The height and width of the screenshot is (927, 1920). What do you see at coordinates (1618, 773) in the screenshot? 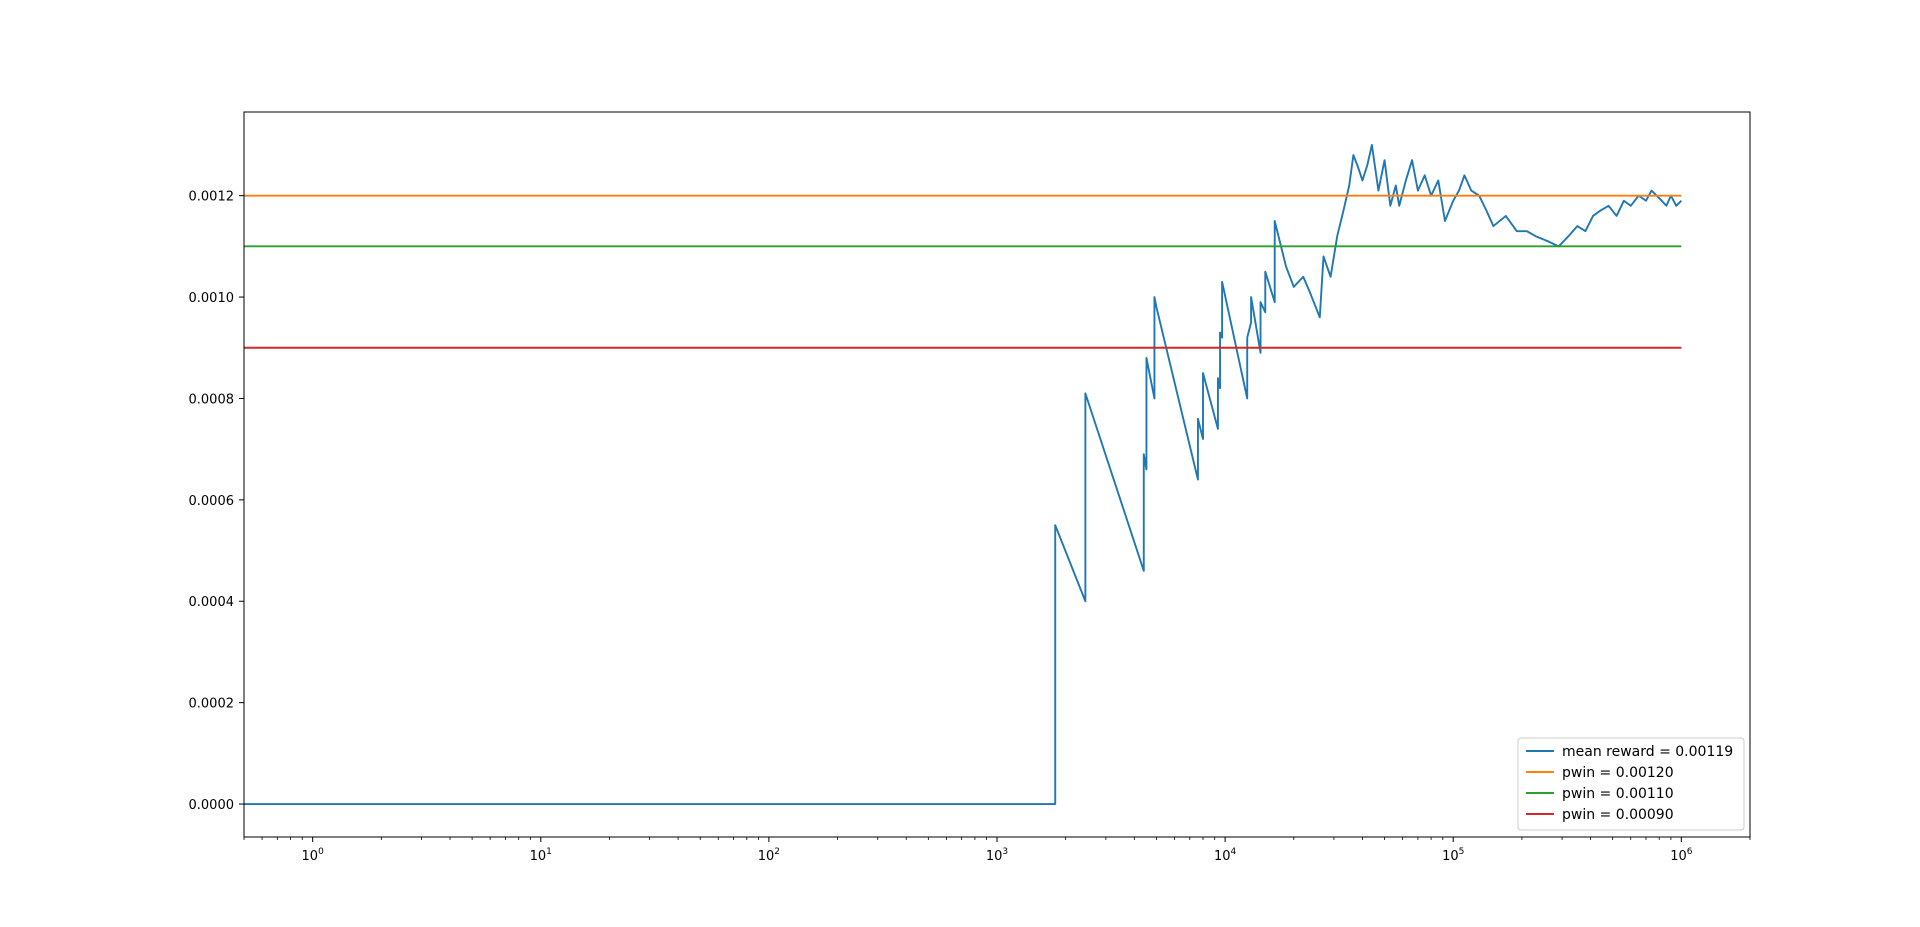
I see `legend-label-1: pwin = 0.00120` at bounding box center [1618, 773].